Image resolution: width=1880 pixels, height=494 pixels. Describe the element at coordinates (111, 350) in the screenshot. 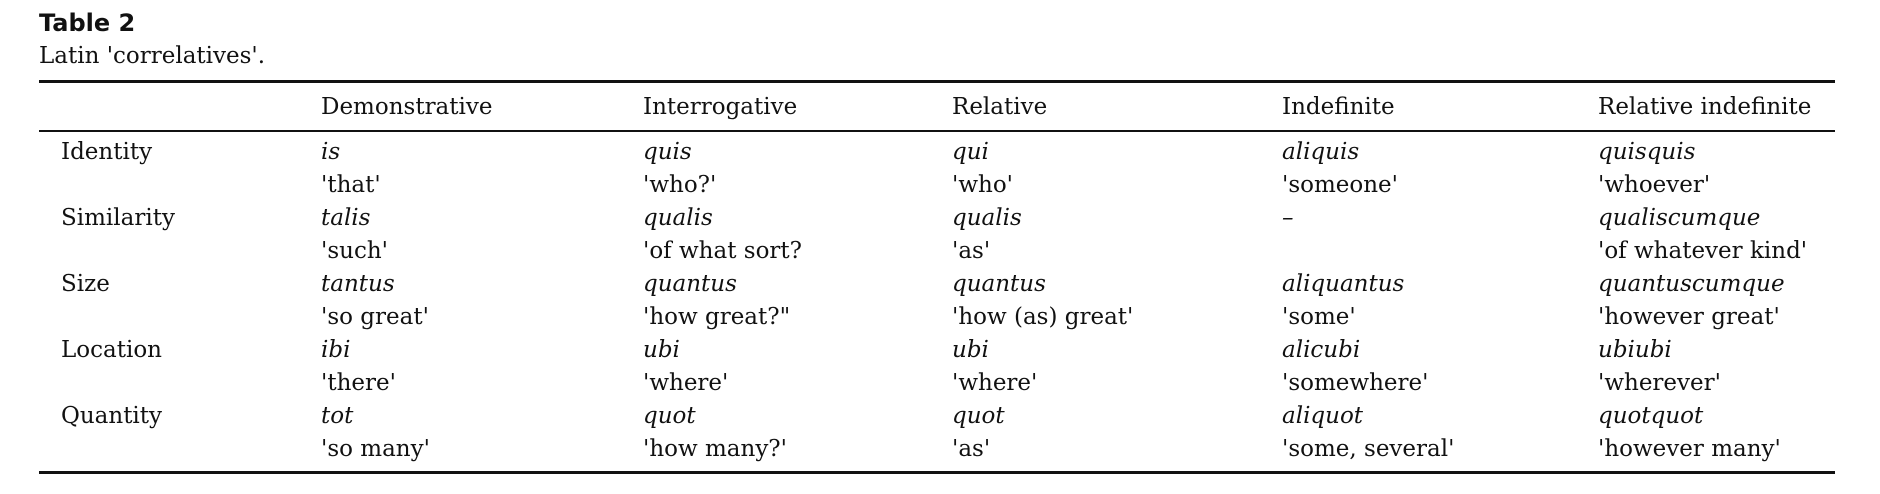

I see `row-label: Location` at that location.